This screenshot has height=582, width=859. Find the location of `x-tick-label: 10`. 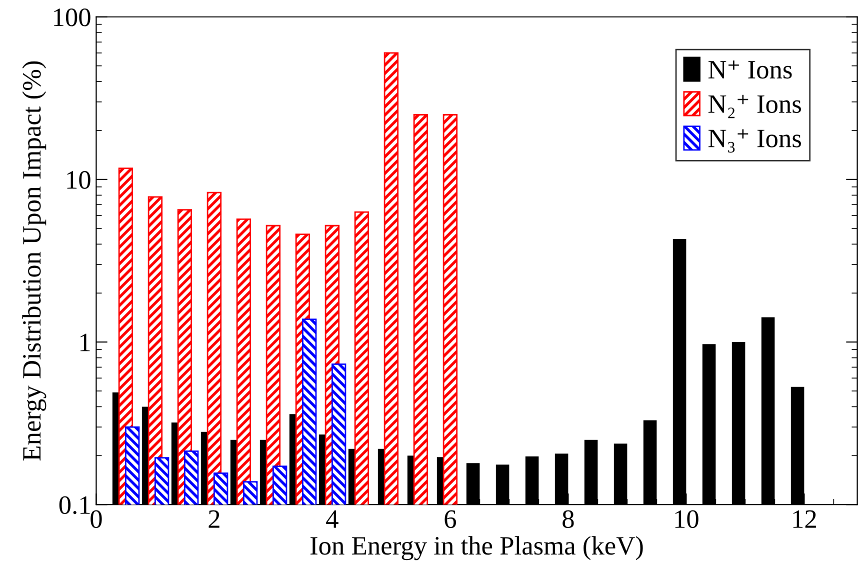

x-tick-label: 10 is located at coordinates (686, 519).